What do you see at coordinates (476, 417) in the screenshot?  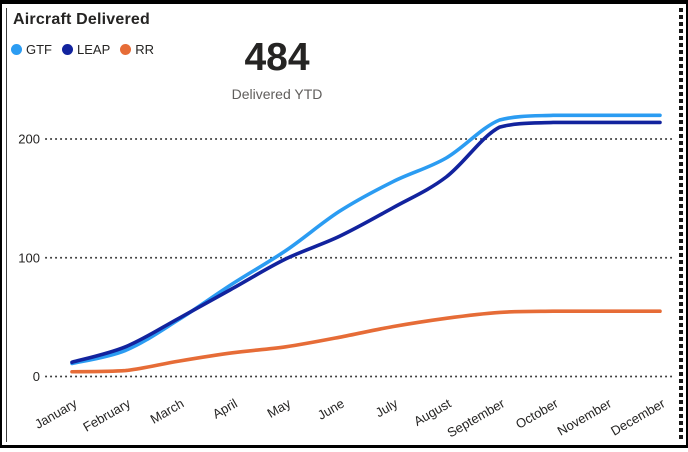 I see `x-axis-label-september: September` at bounding box center [476, 417].